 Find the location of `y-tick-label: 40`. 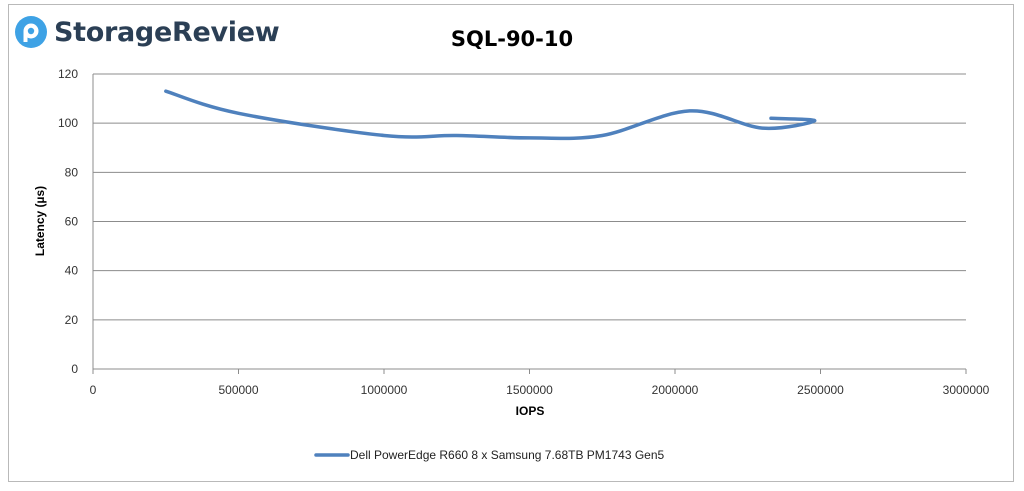

y-tick-label: 40 is located at coordinates (72, 271).